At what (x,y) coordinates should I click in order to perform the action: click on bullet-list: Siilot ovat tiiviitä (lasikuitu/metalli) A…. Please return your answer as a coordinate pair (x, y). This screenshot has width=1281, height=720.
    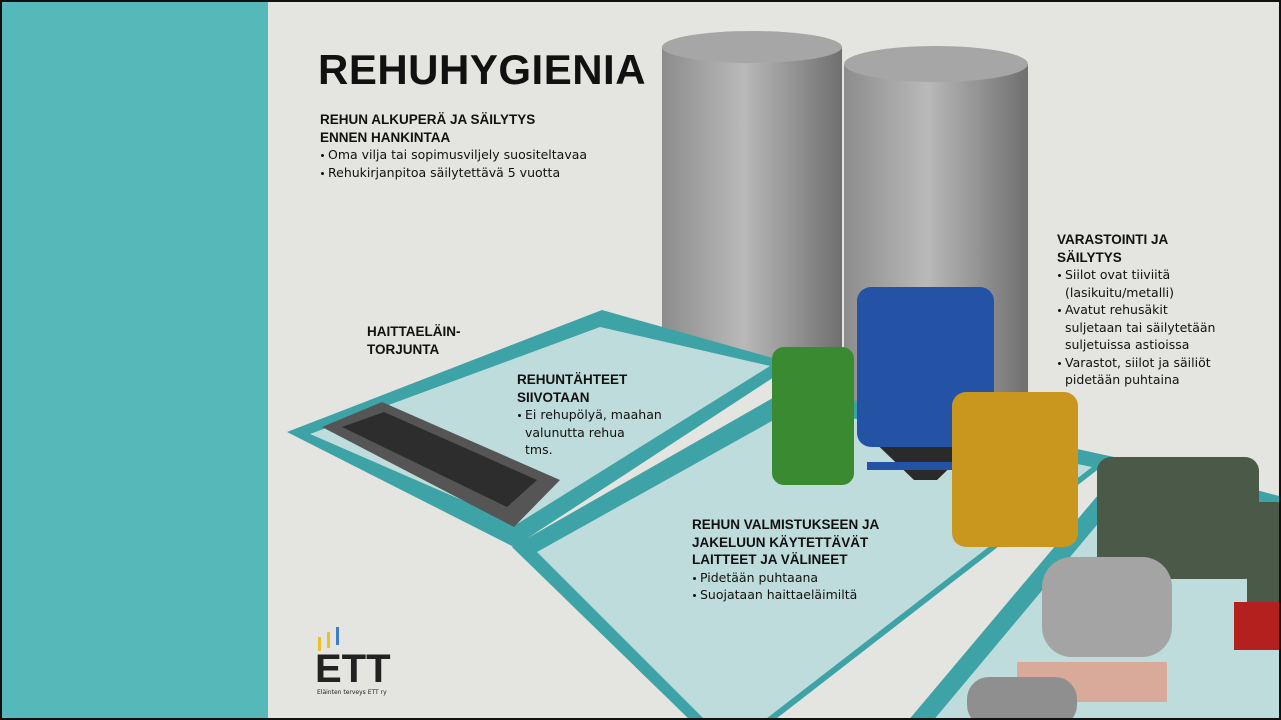
    Looking at the image, I should click on (1136, 327).